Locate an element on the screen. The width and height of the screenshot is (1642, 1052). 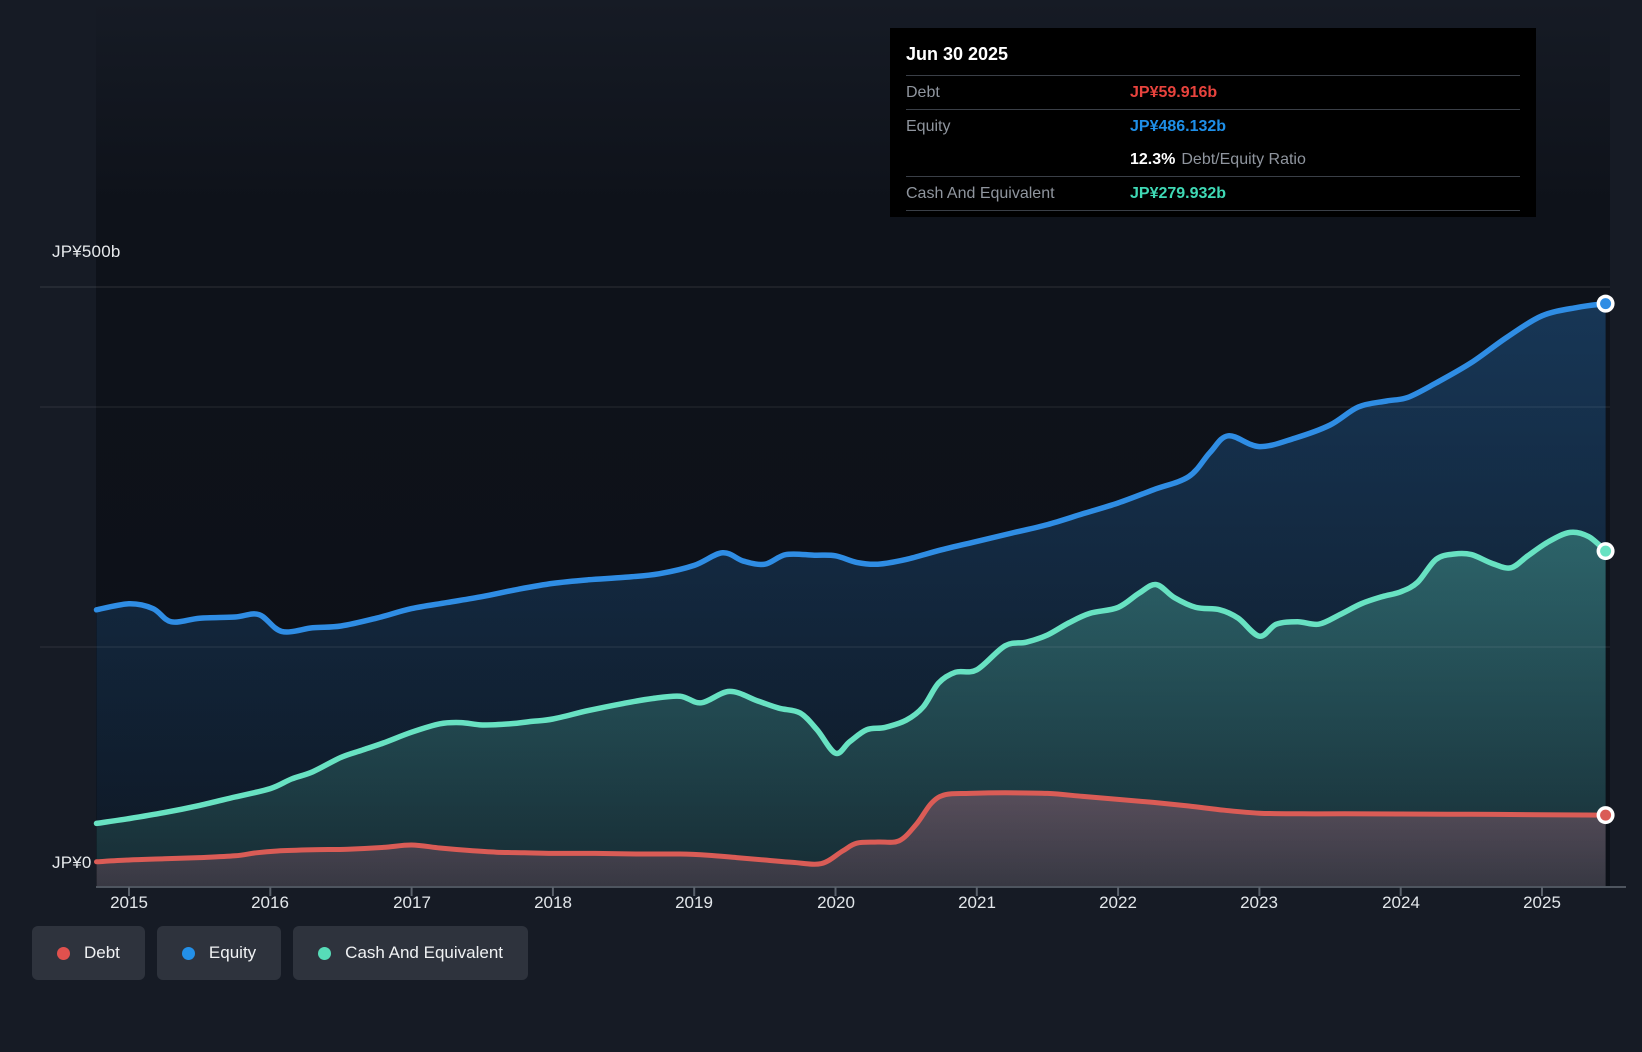
x-axis-label-2019: 2019 is located at coordinates (694, 902).